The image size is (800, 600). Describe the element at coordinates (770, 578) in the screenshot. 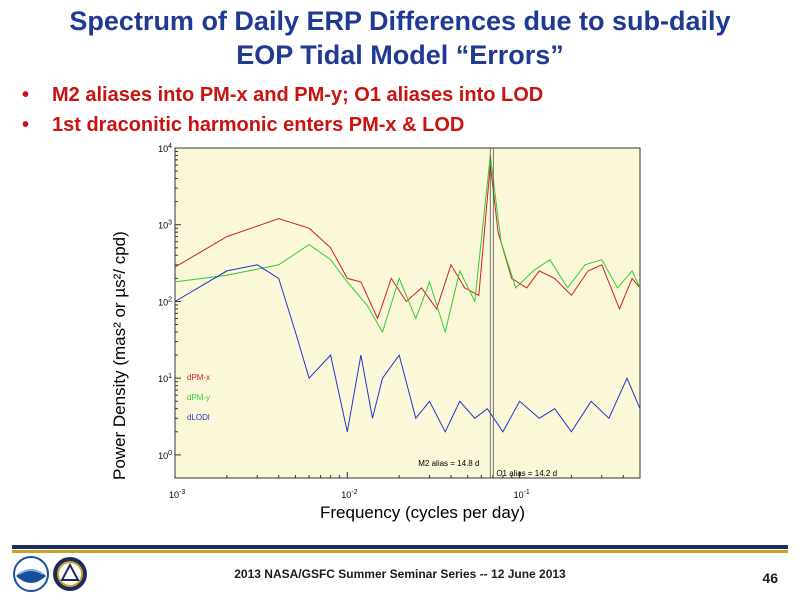

I see `page-number: 46` at that location.